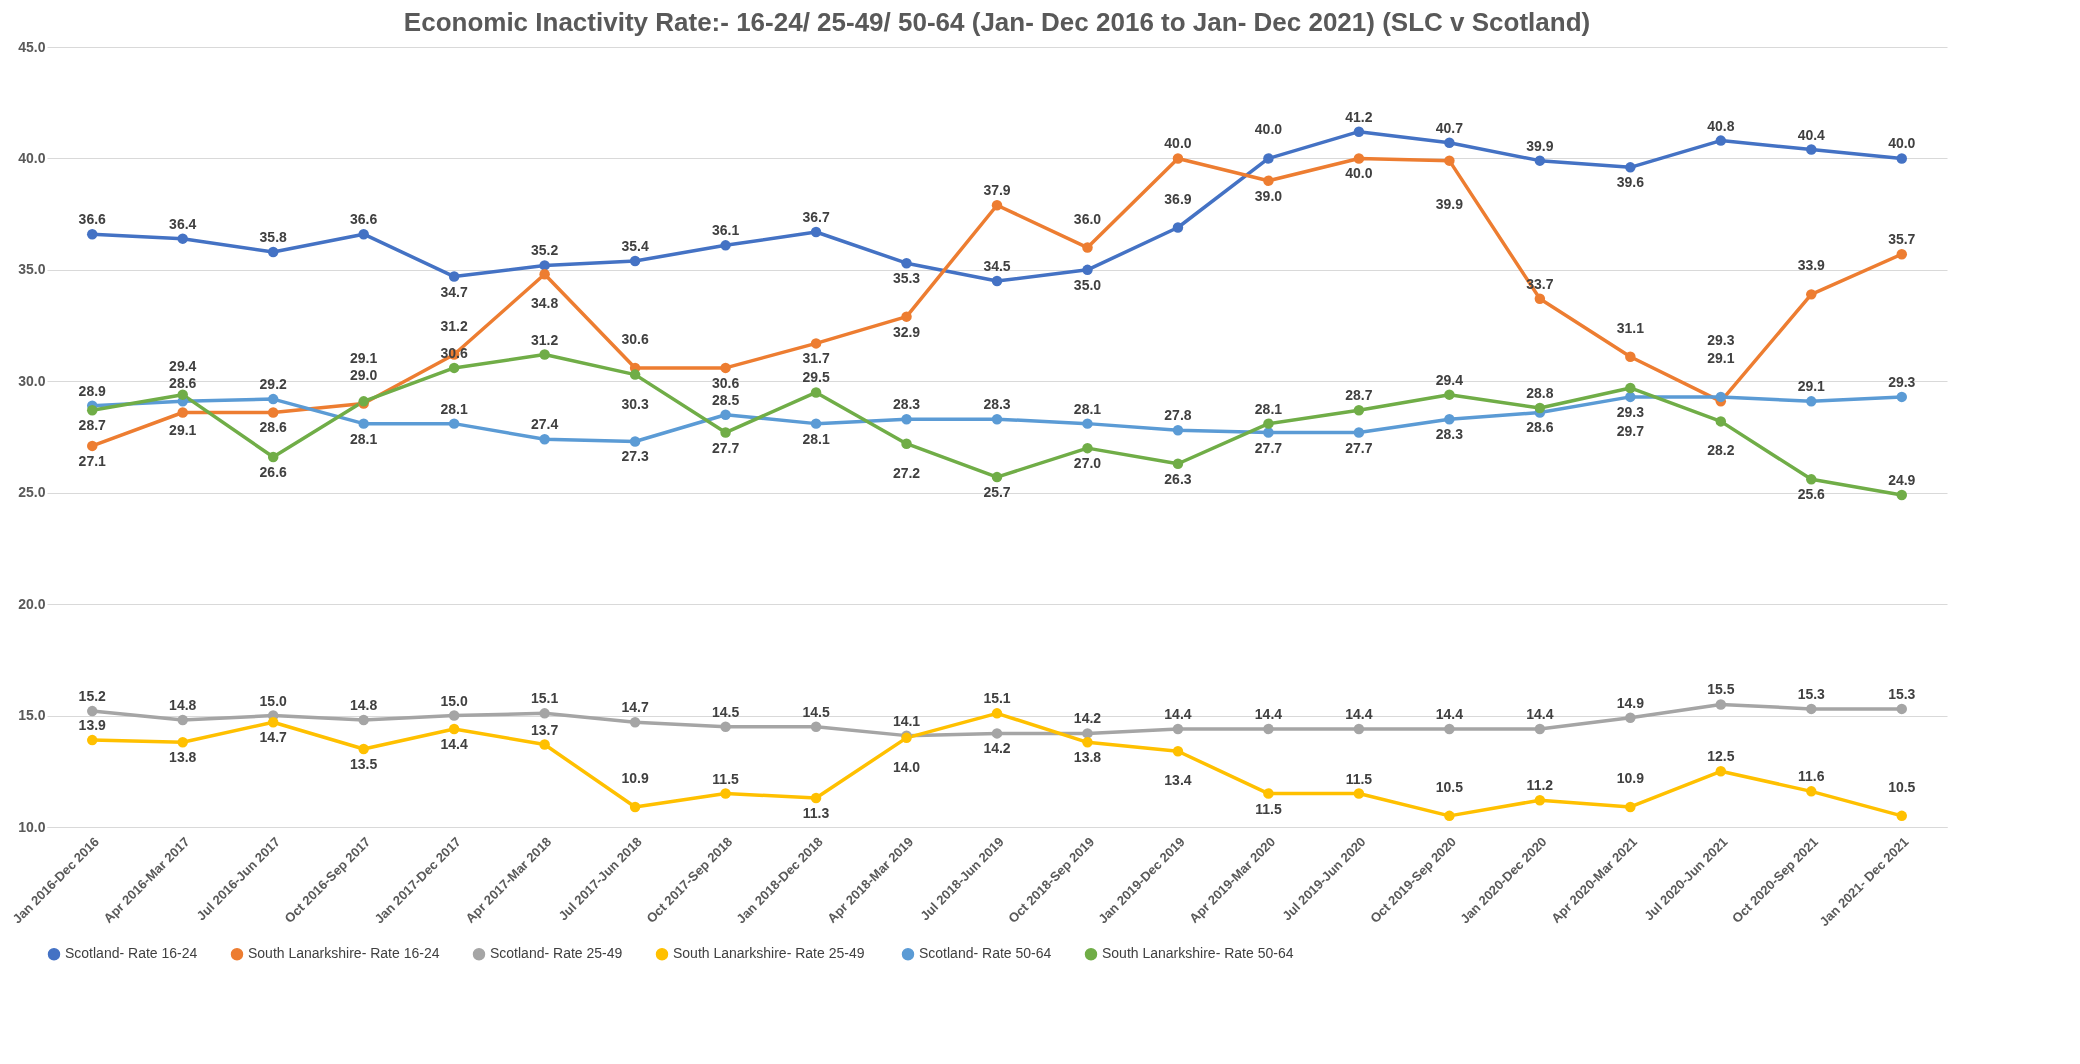 The width and height of the screenshot is (2080, 1064). Describe the element at coordinates (344, 953) in the screenshot. I see `legend-label: South Lanarkshire- Rate 16-24` at that location.